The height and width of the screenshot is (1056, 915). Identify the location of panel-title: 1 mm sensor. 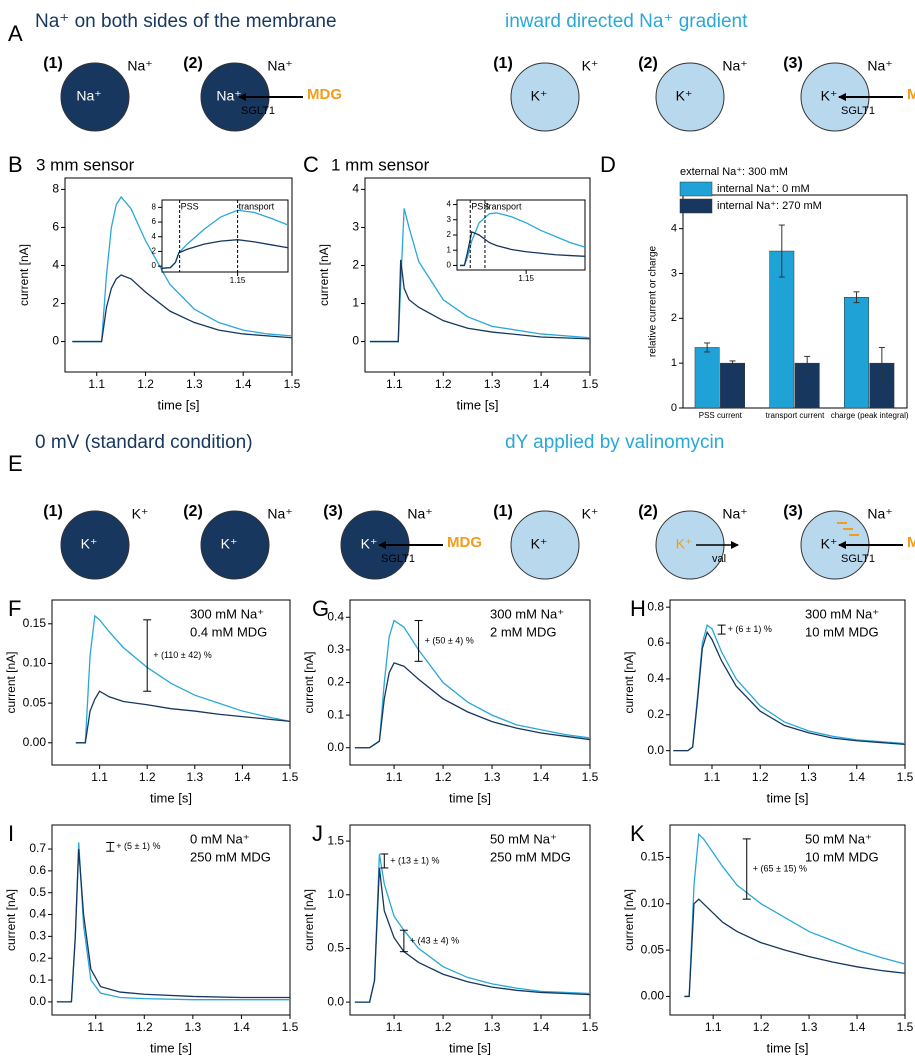
(380, 164).